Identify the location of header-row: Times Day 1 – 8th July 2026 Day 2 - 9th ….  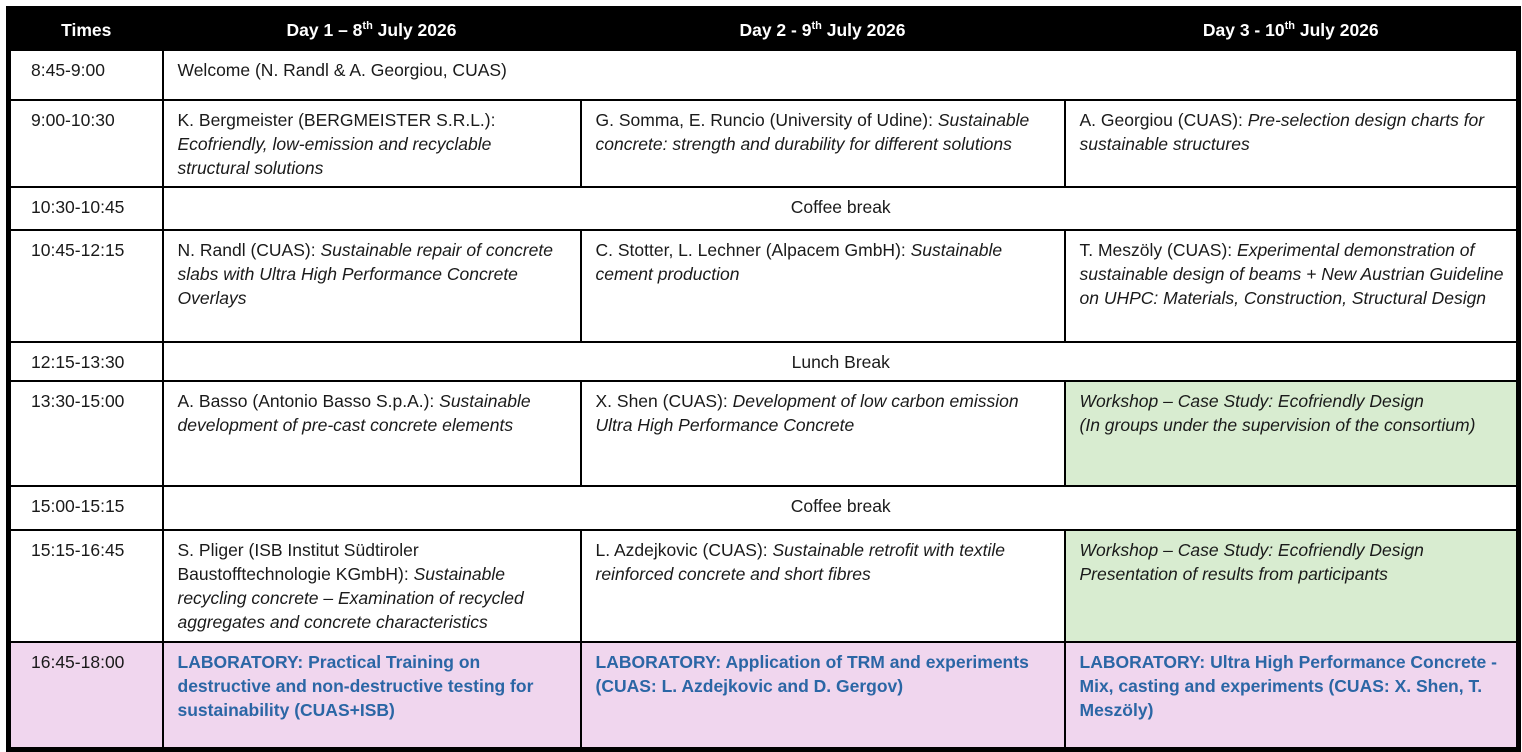
(763, 29).